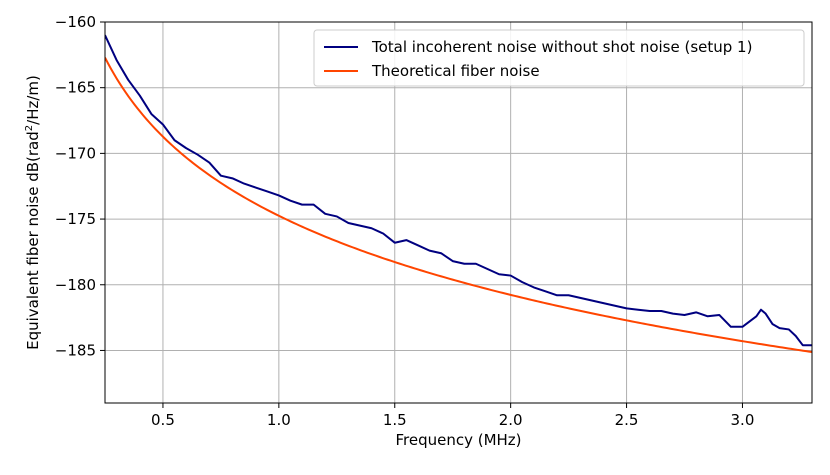  What do you see at coordinates (743, 420) in the screenshot?
I see `x-tick-label: 3.0` at bounding box center [743, 420].